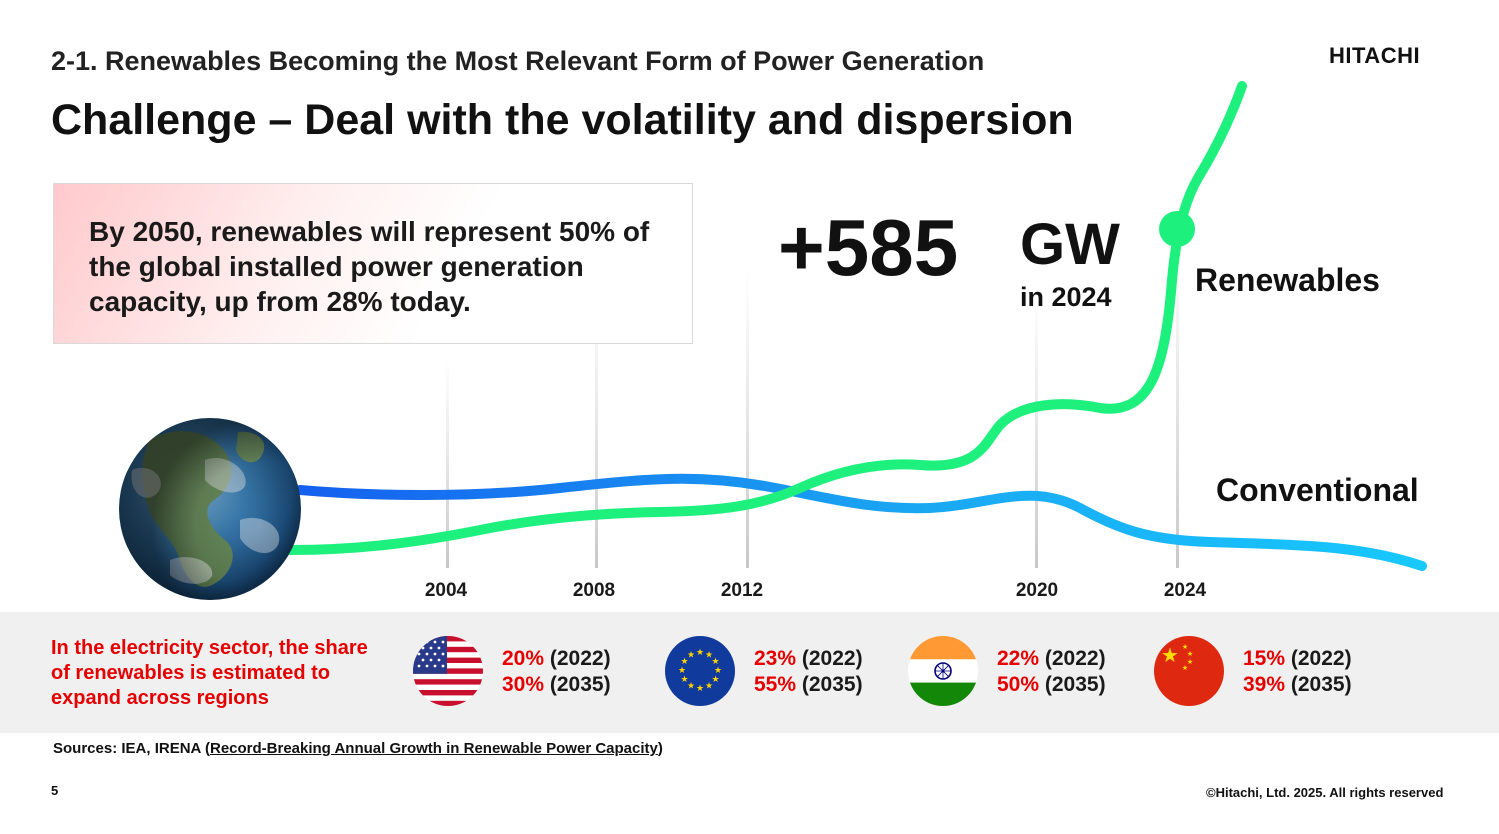  Describe the element at coordinates (446, 590) in the screenshot. I see `tick-2004: 2004` at that location.